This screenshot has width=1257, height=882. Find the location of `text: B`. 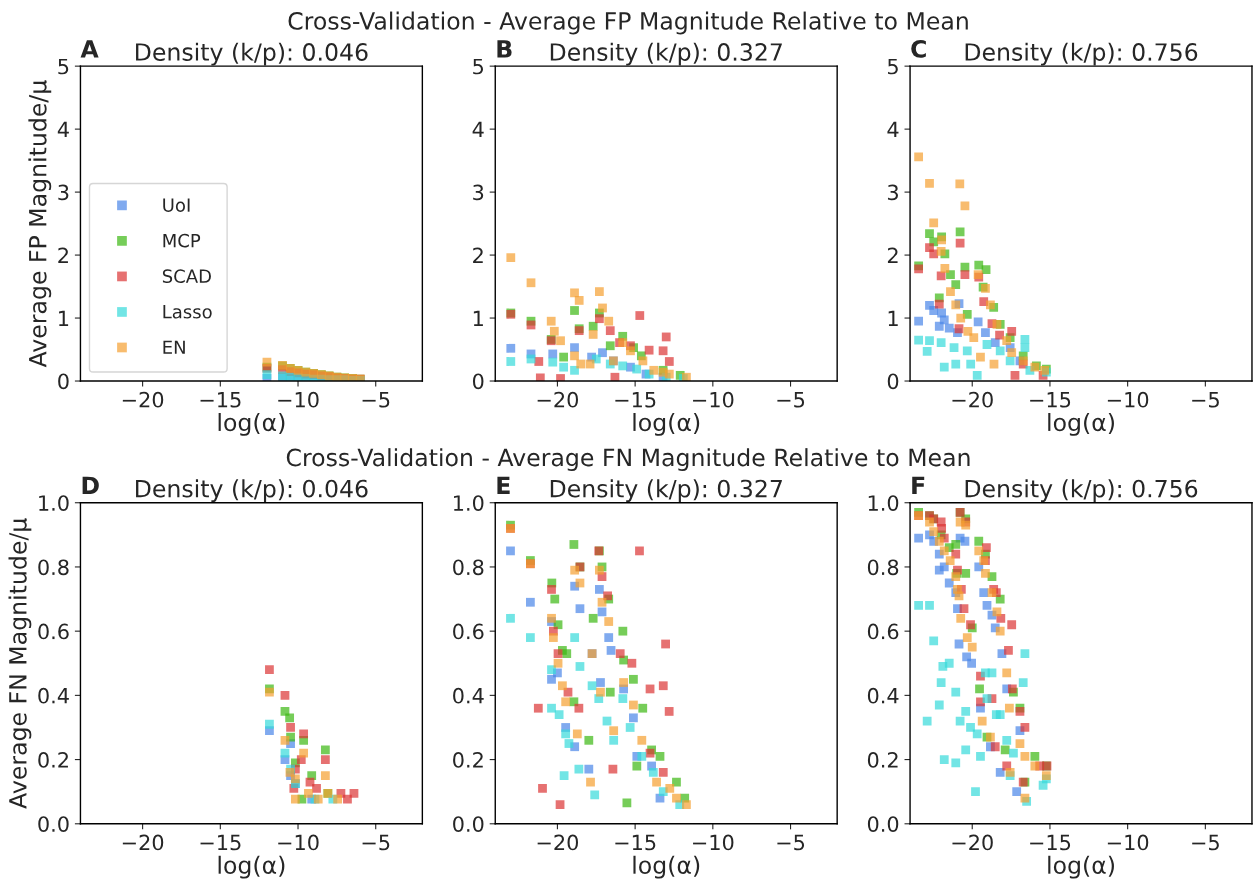

text: B is located at coordinates (504, 49).